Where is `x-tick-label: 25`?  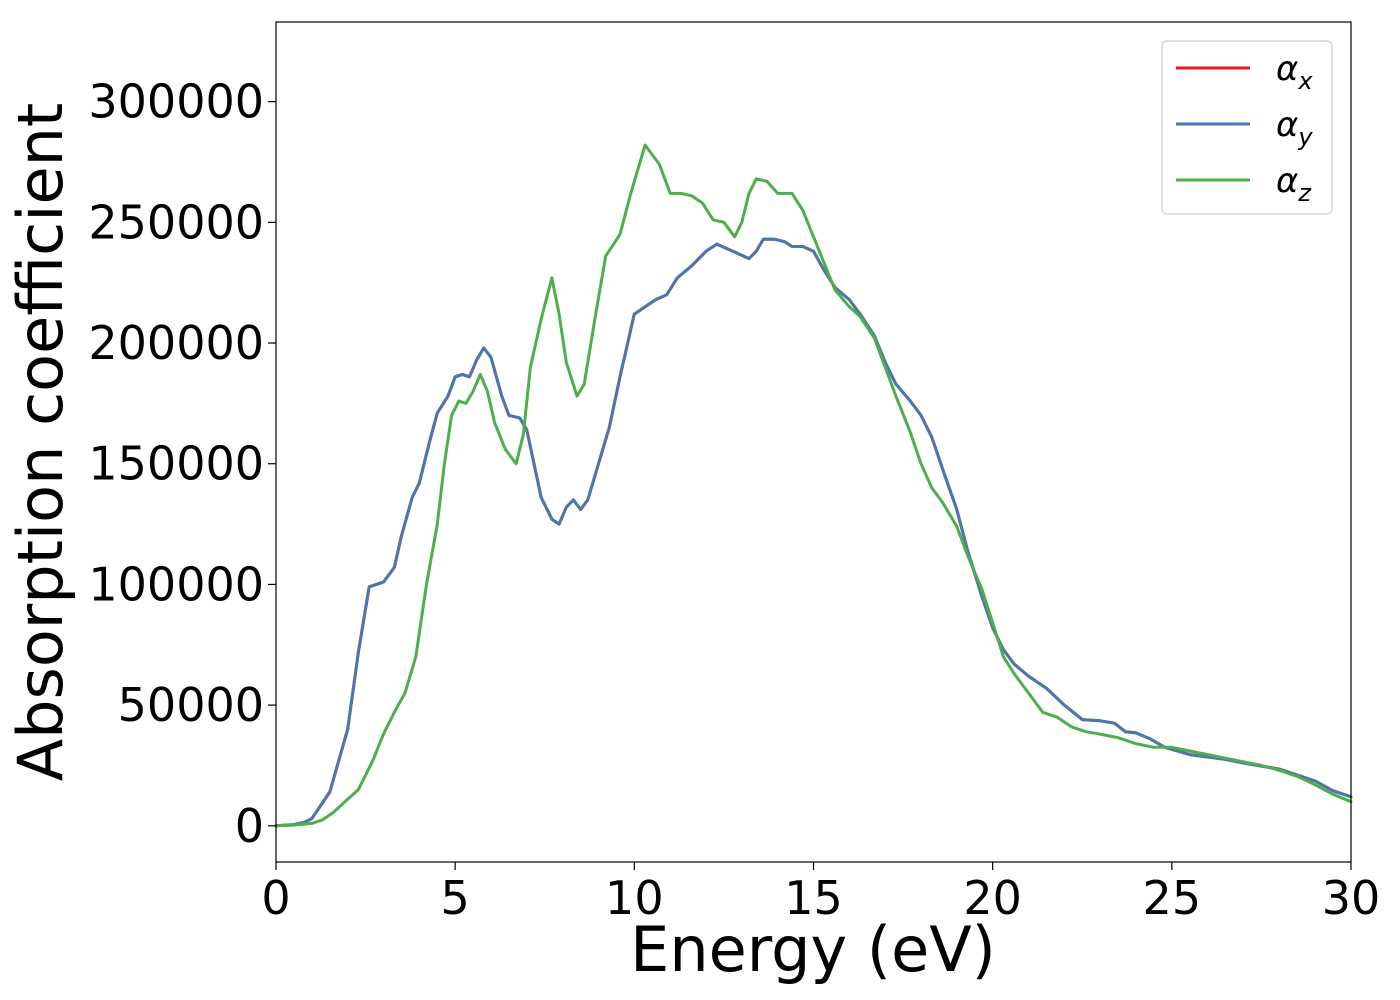
x-tick-label: 25 is located at coordinates (1172, 898).